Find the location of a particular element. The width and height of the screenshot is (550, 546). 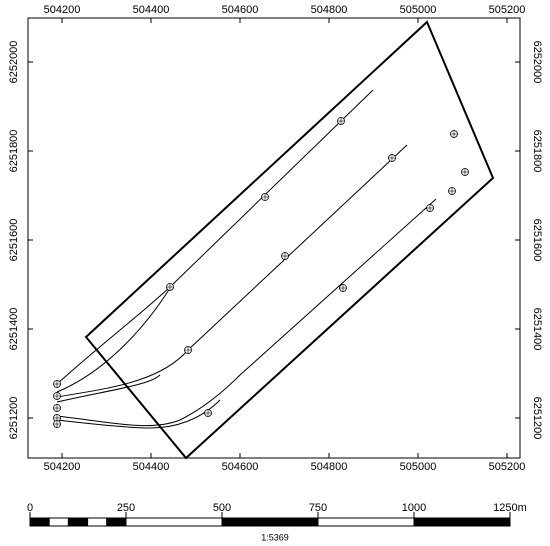

scale-ratio: 1:5369 is located at coordinates (275, 537).